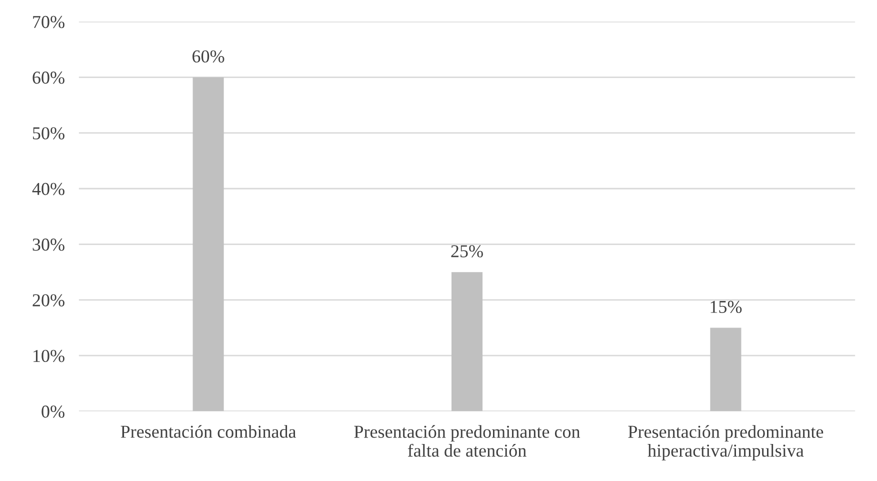 The image size is (877, 481). Describe the element at coordinates (48, 189) in the screenshot. I see `y-tick-label: 40%` at that location.